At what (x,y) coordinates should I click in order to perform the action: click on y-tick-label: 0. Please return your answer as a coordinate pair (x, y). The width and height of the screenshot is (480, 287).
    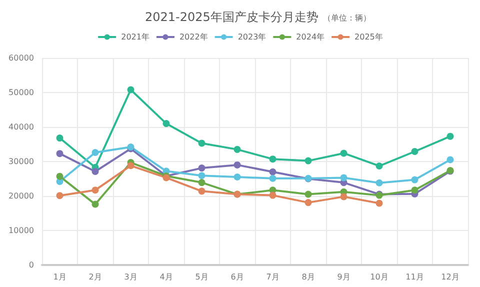
    Looking at the image, I should click on (31, 265).